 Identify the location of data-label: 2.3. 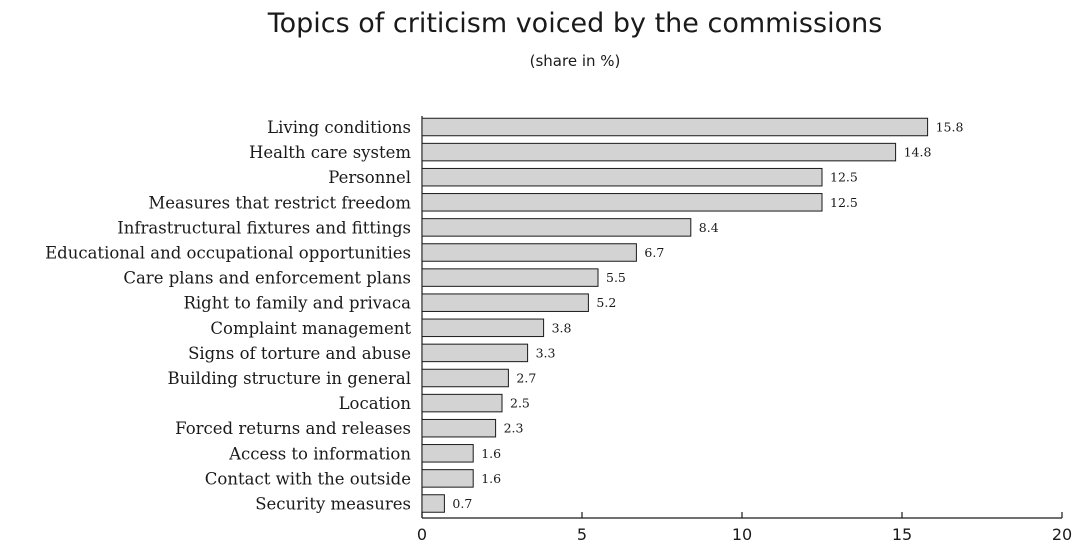
(514, 428).